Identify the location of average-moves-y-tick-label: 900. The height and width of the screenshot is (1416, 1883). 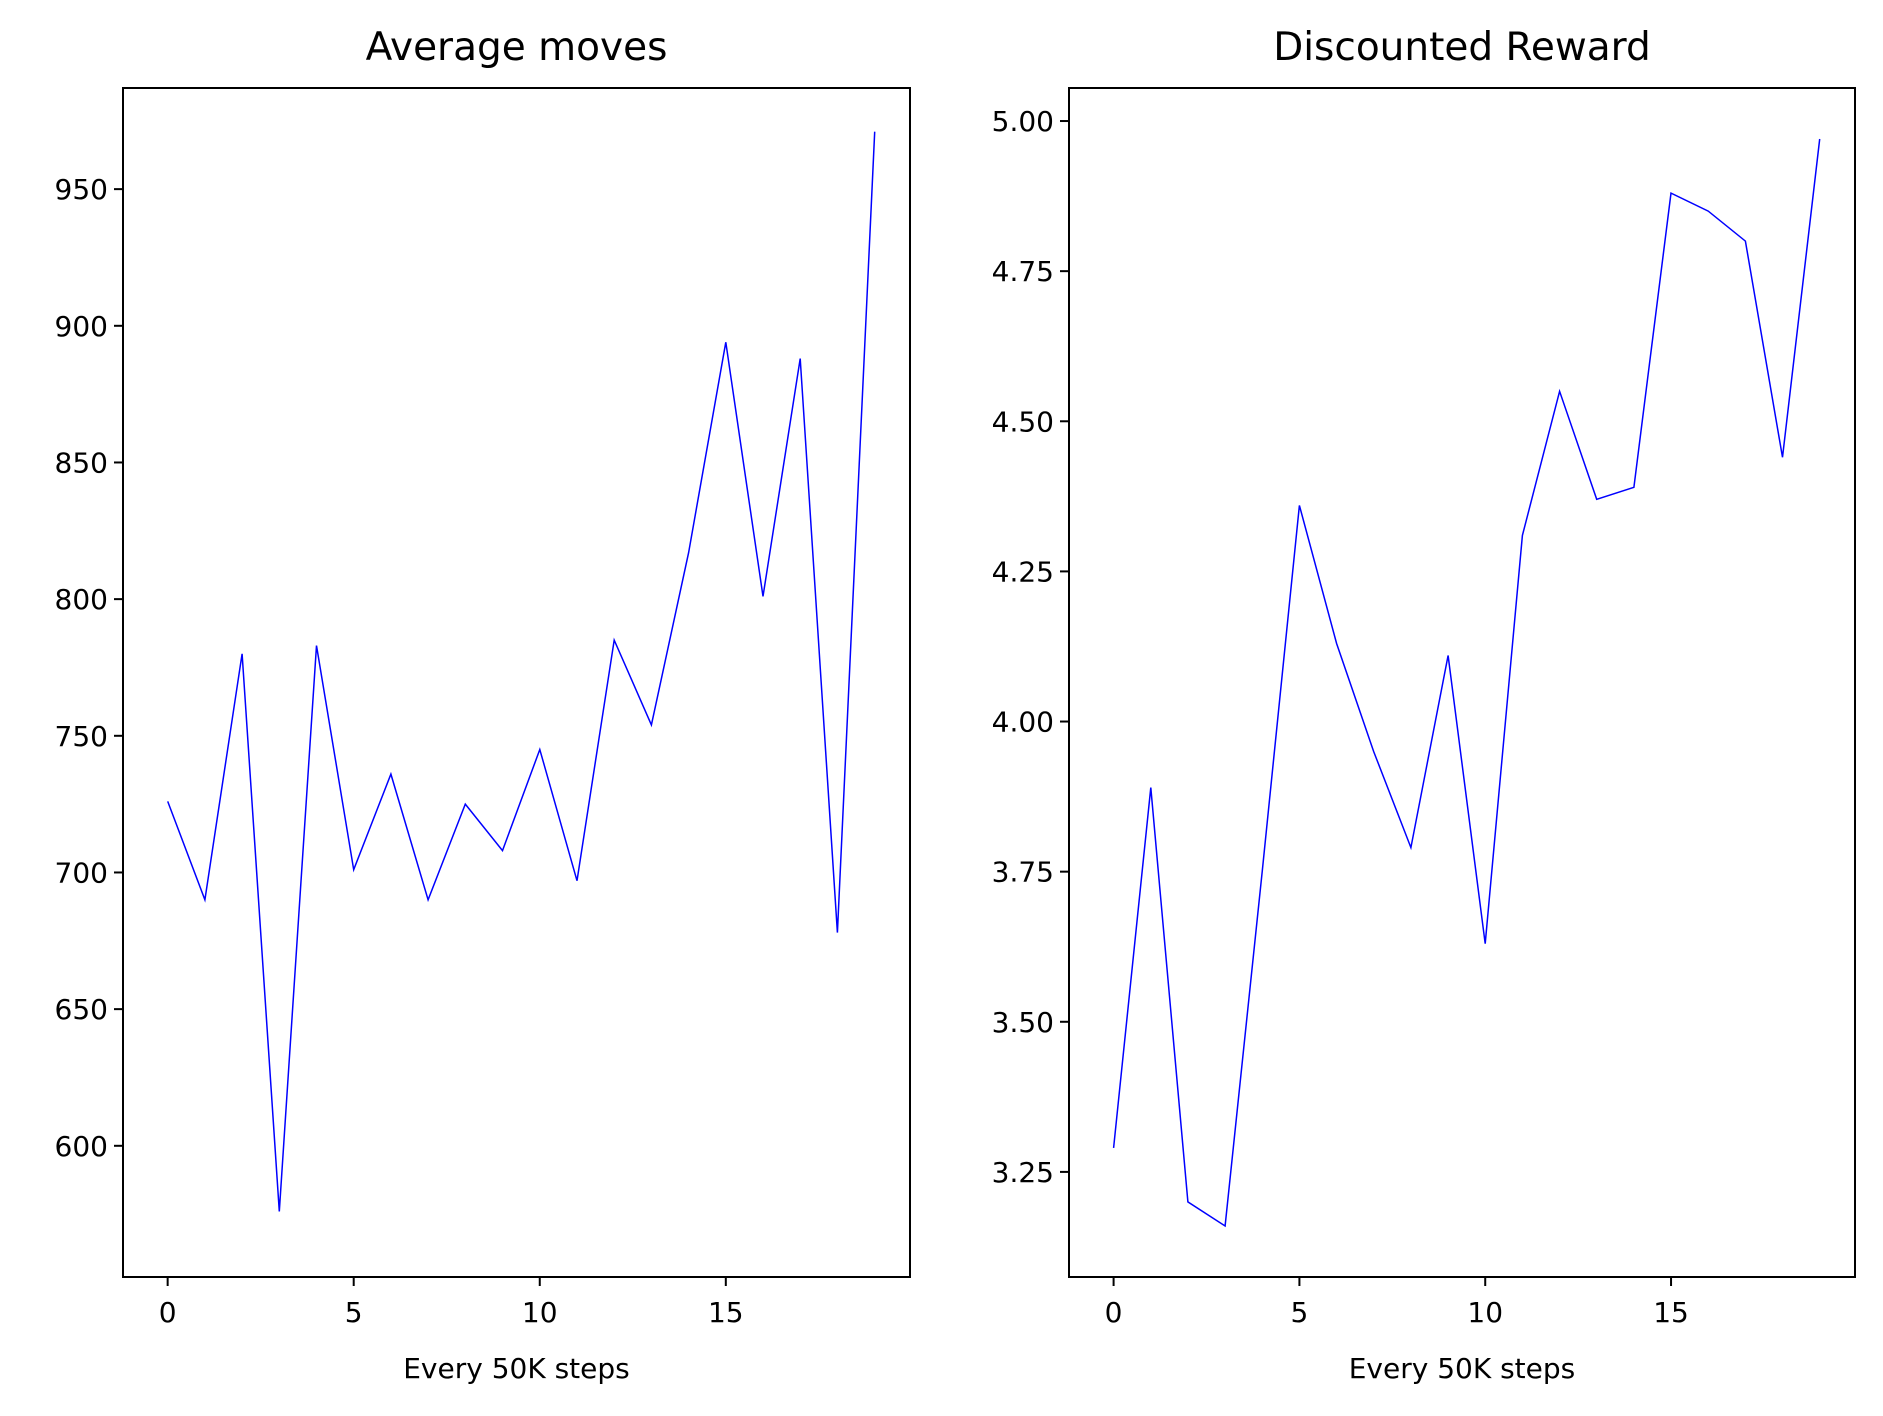
(81, 326).